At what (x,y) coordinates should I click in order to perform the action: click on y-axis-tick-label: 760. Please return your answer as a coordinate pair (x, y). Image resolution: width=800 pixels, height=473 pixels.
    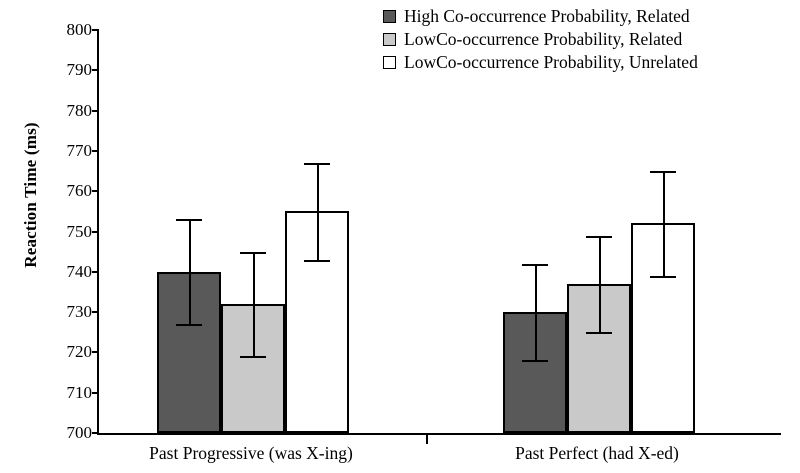
    Looking at the image, I should click on (79, 191).